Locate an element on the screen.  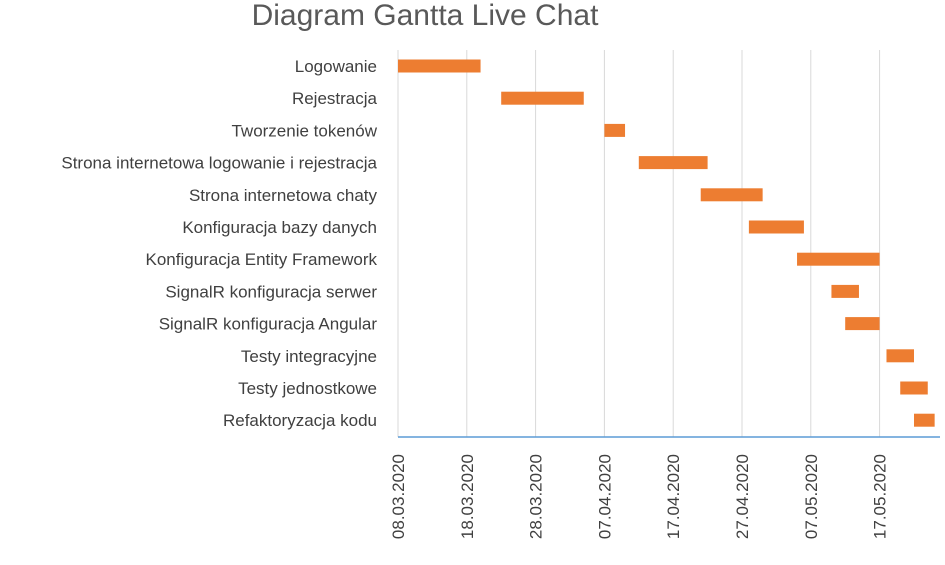
task-label: SignalR konfiguracja Angular is located at coordinates (268, 324).